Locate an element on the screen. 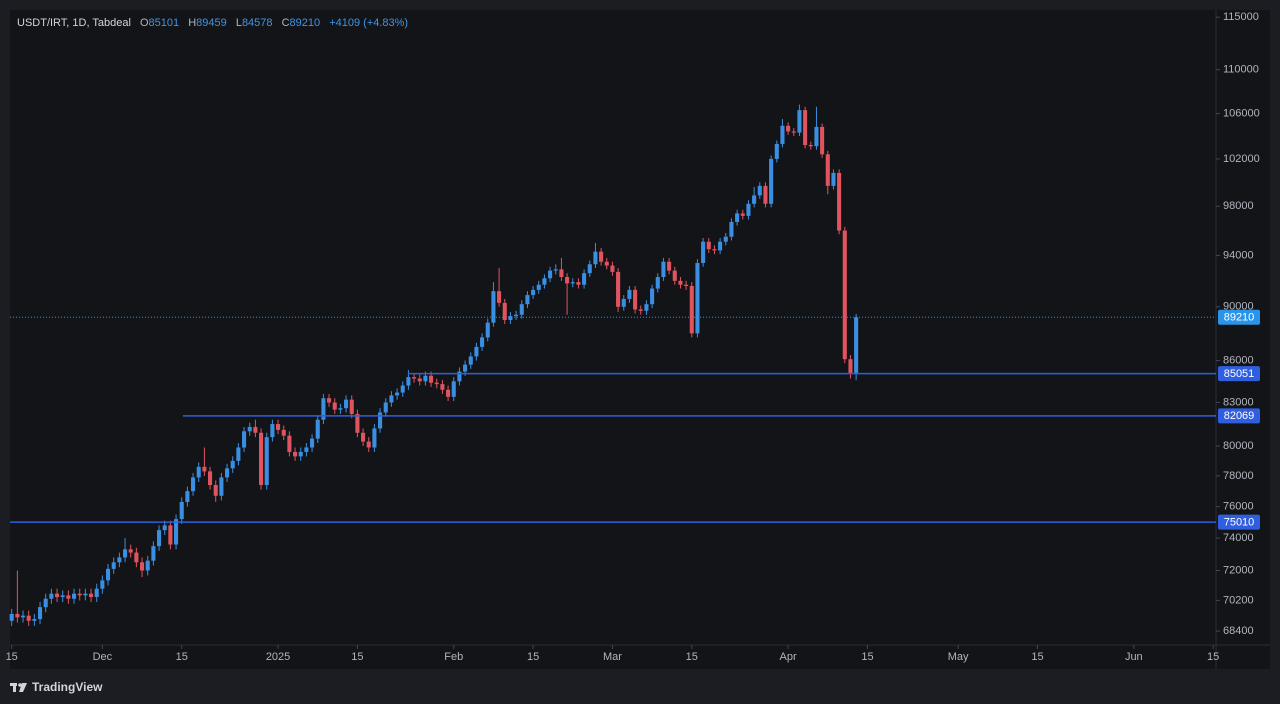 This screenshot has height=704, width=1280. y-tick-label: 110000 is located at coordinates (1241, 70).